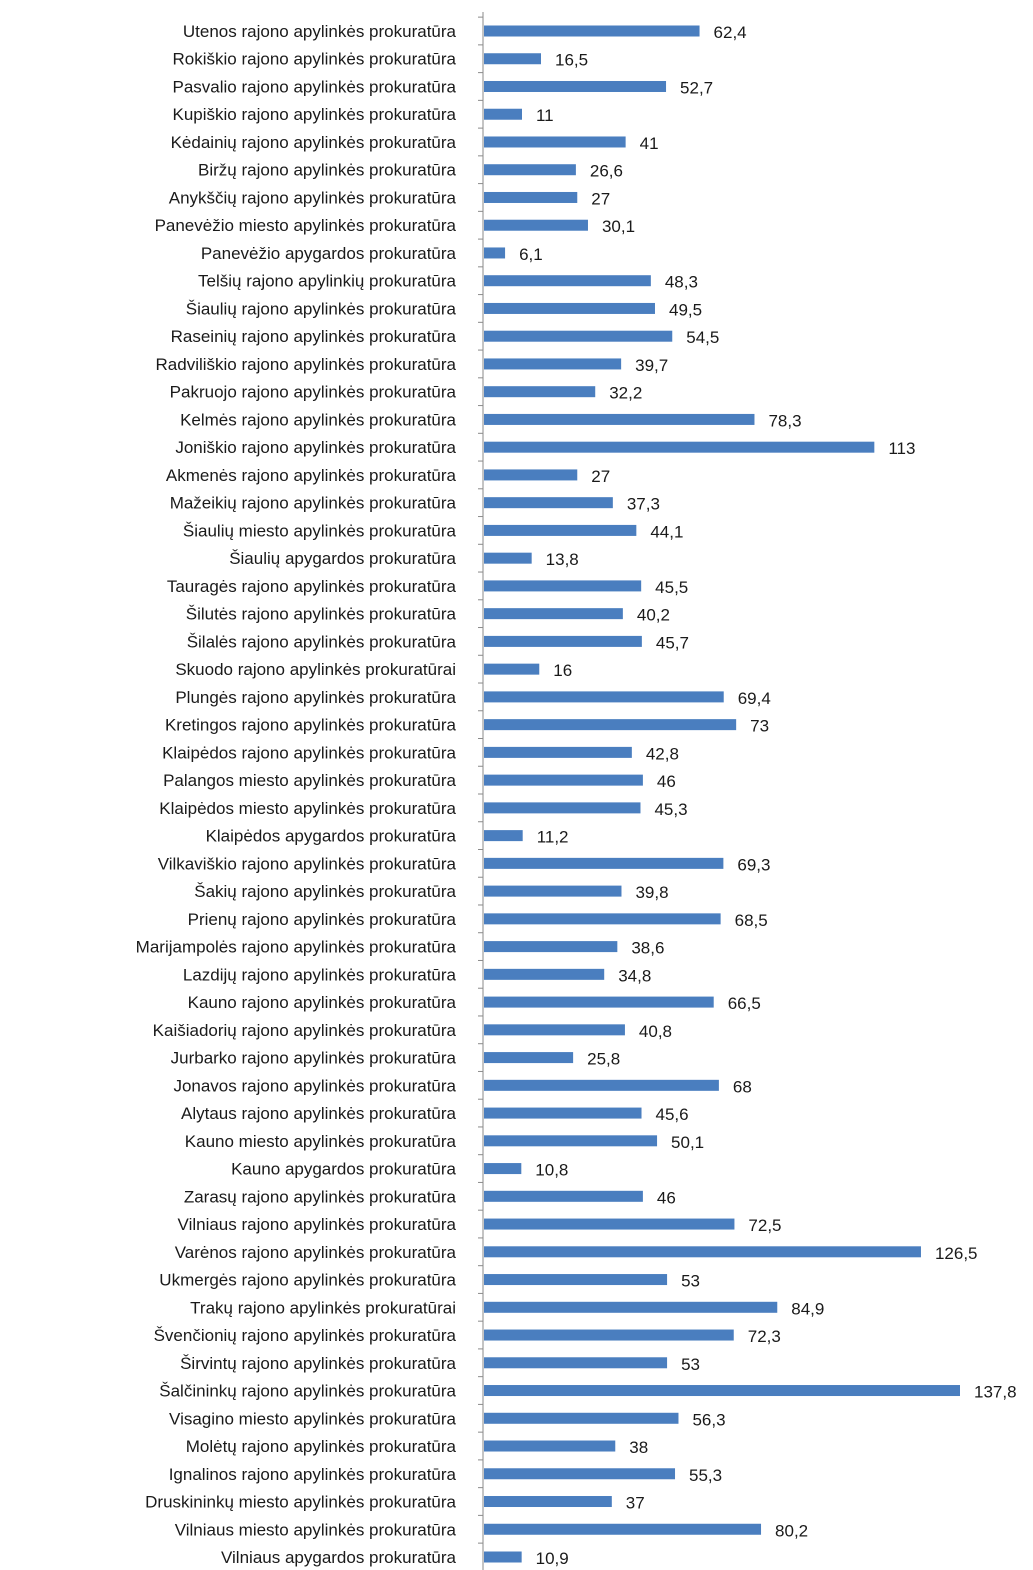 The width and height of the screenshot is (1033, 1570). What do you see at coordinates (327, 170) in the screenshot?
I see `category-label: Biržų rajono apylinkės prokuratūra` at bounding box center [327, 170].